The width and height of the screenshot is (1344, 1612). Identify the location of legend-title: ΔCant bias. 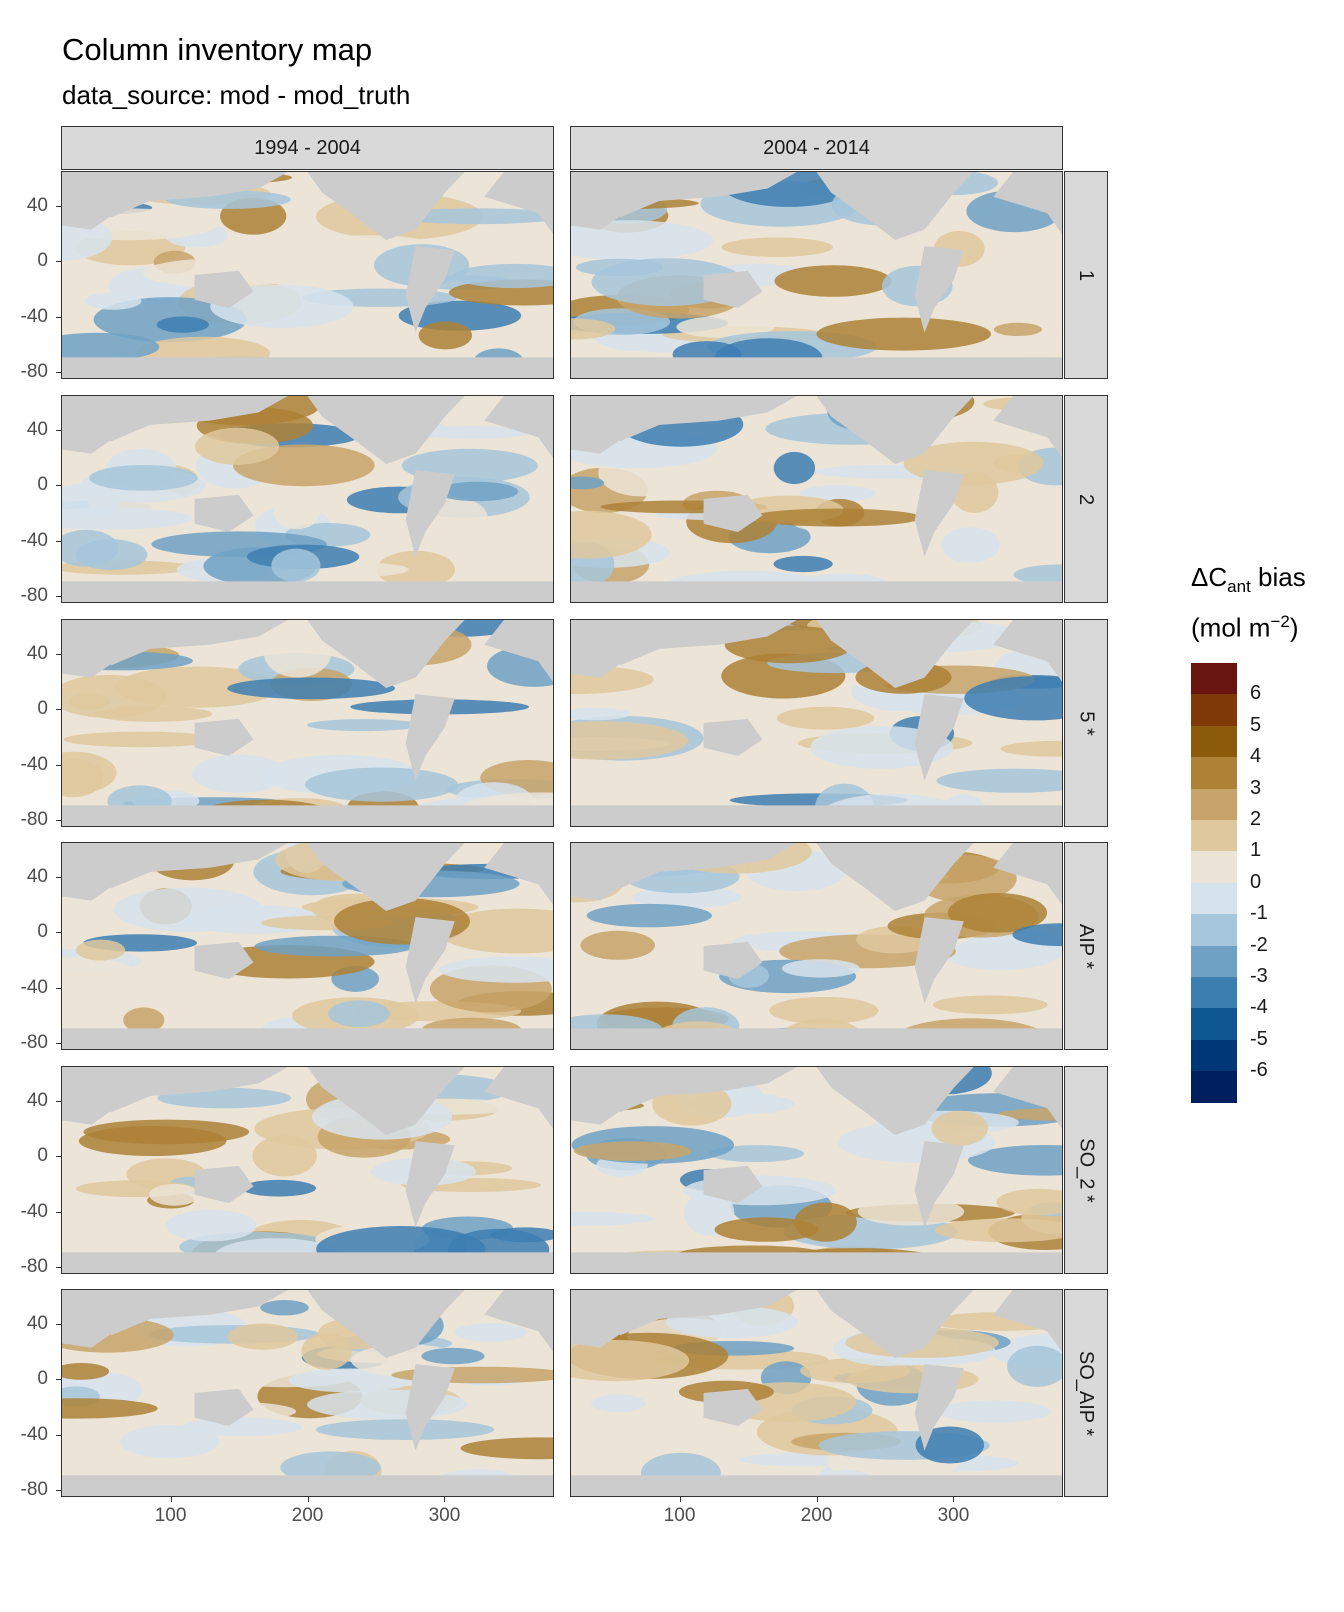
(1248, 579).